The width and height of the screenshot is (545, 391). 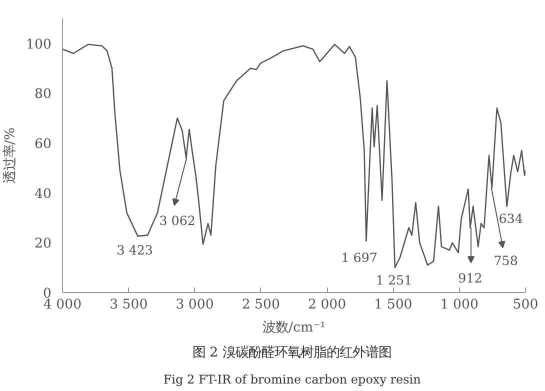 What do you see at coordinates (129, 305) in the screenshot?
I see `x-tick-label: 3 500` at bounding box center [129, 305].